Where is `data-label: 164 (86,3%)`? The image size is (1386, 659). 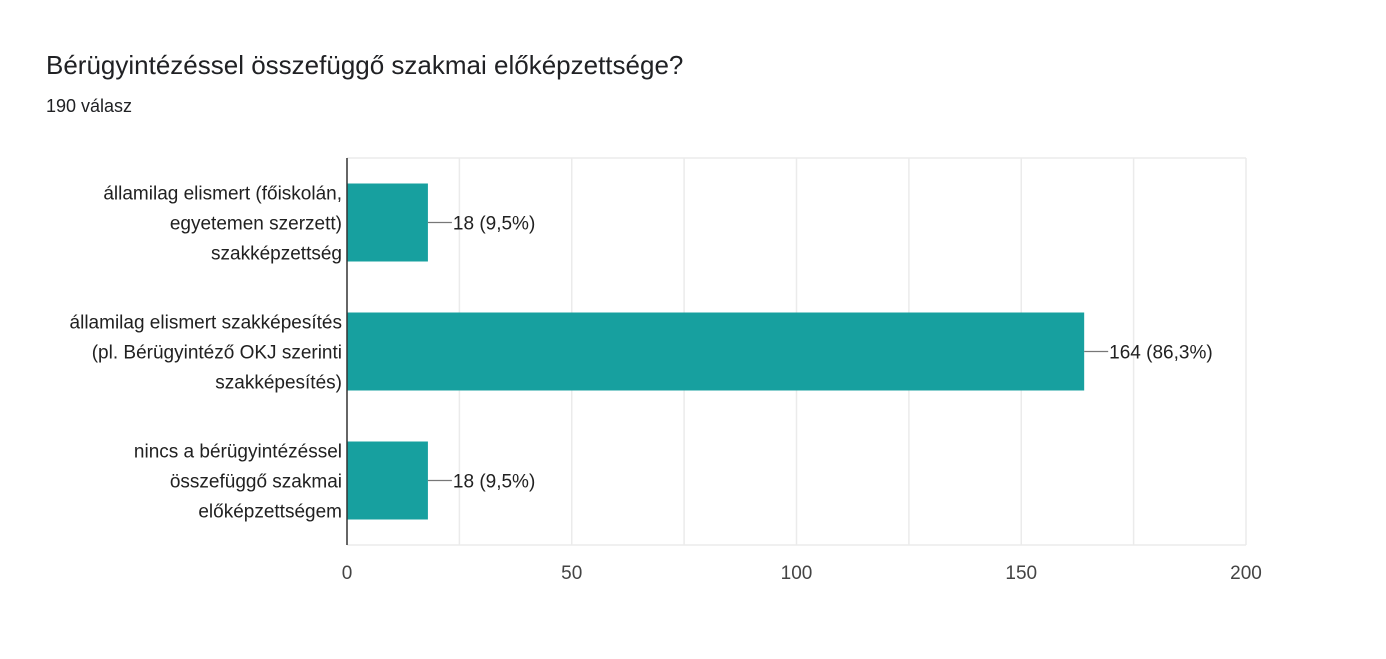
data-label: 164 (86,3%) is located at coordinates (1161, 353).